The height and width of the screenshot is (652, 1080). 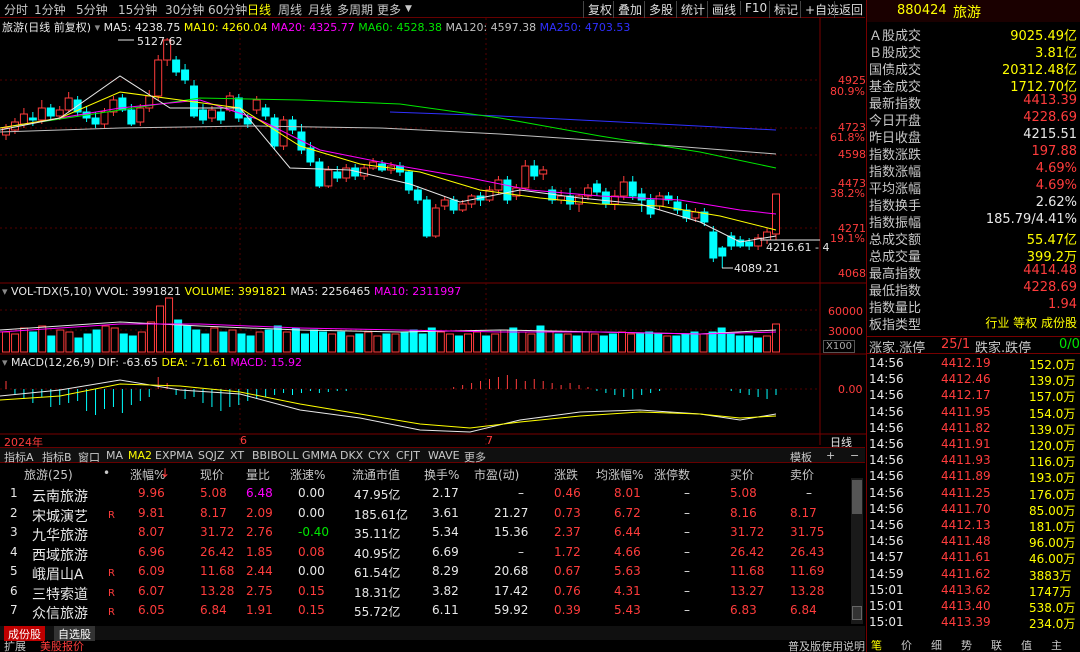 I want to click on column-header-ask: 卖价, so click(x=802, y=475).